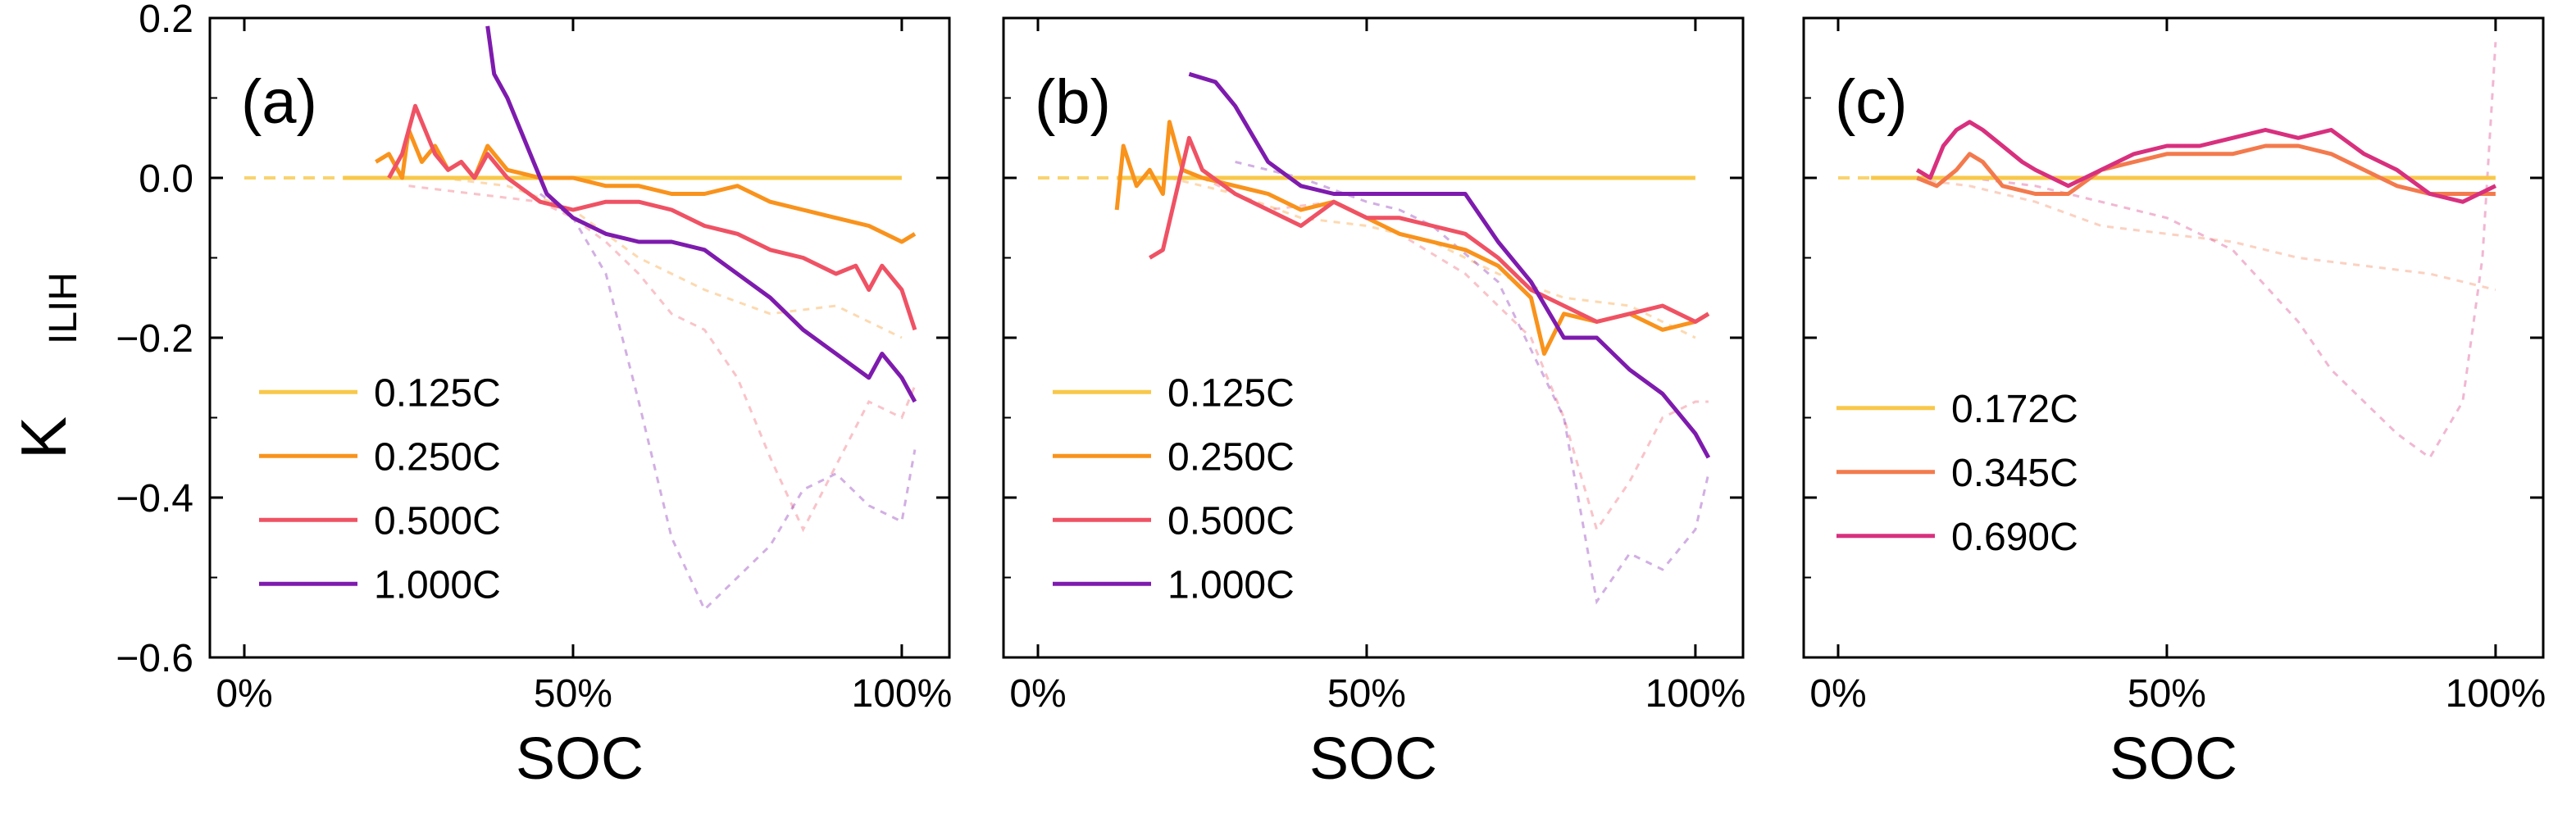 The height and width of the screenshot is (814, 2576). I want to click on panel-c-series-0.690C, so click(2205, 162).